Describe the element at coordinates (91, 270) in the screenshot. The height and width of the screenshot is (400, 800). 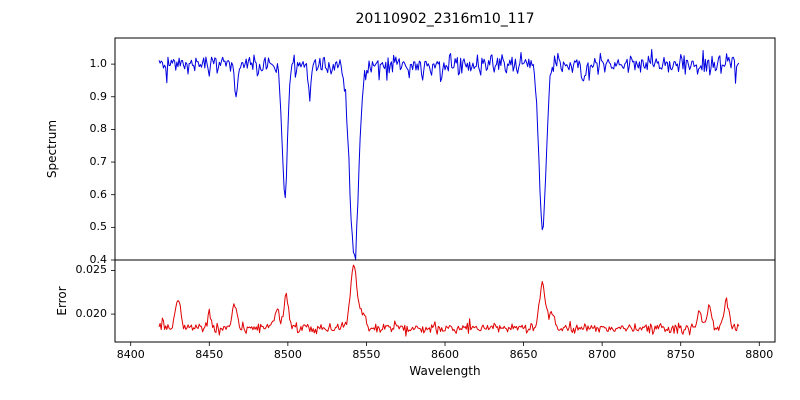
I see `y-tick-label-error: 0.025` at that location.